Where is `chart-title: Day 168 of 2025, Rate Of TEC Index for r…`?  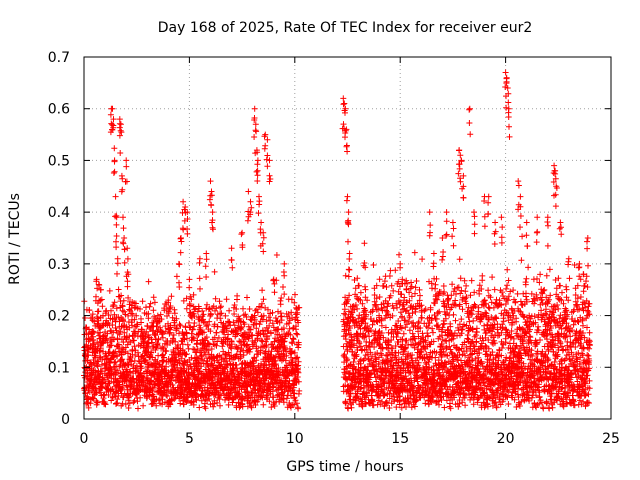 chart-title: Day 168 of 2025, Rate Of TEC Index for r… is located at coordinates (345, 28).